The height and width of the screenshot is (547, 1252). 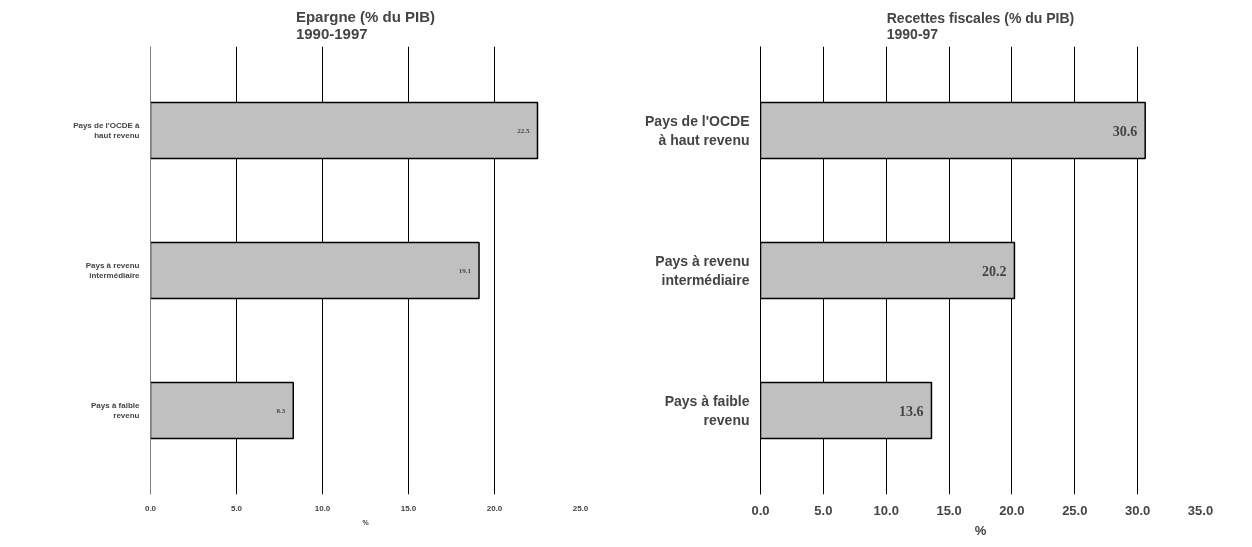 I want to click on x-tick-label: 30.0, so click(x=1137, y=510).